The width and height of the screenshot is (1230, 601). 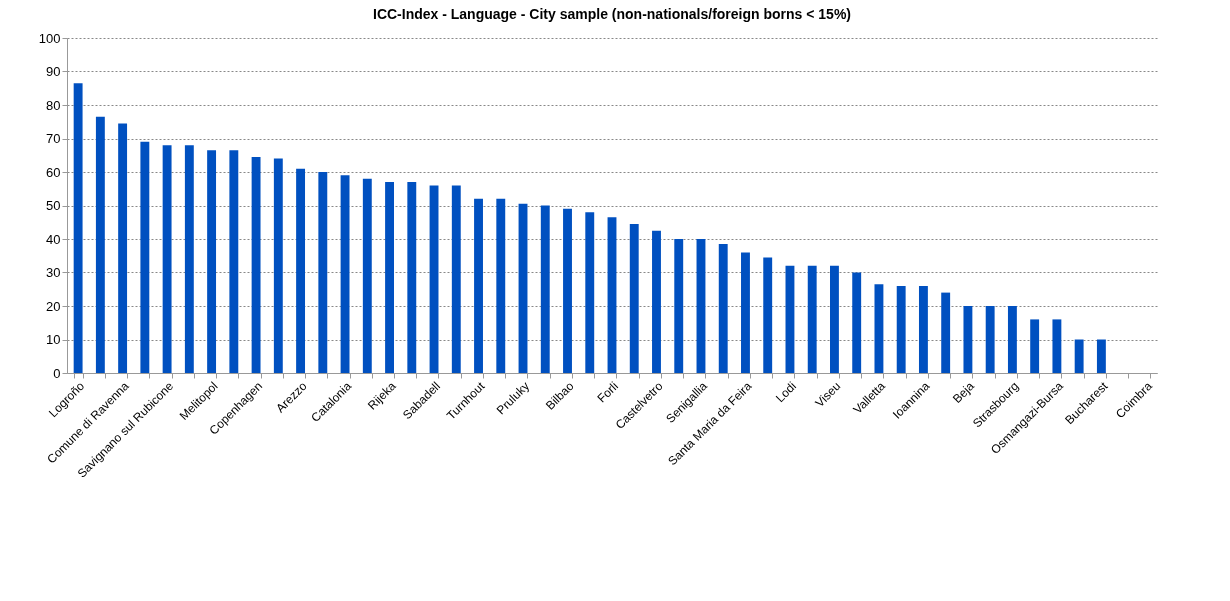 What do you see at coordinates (53, 272) in the screenshot?
I see `y-tick-label: 30` at bounding box center [53, 272].